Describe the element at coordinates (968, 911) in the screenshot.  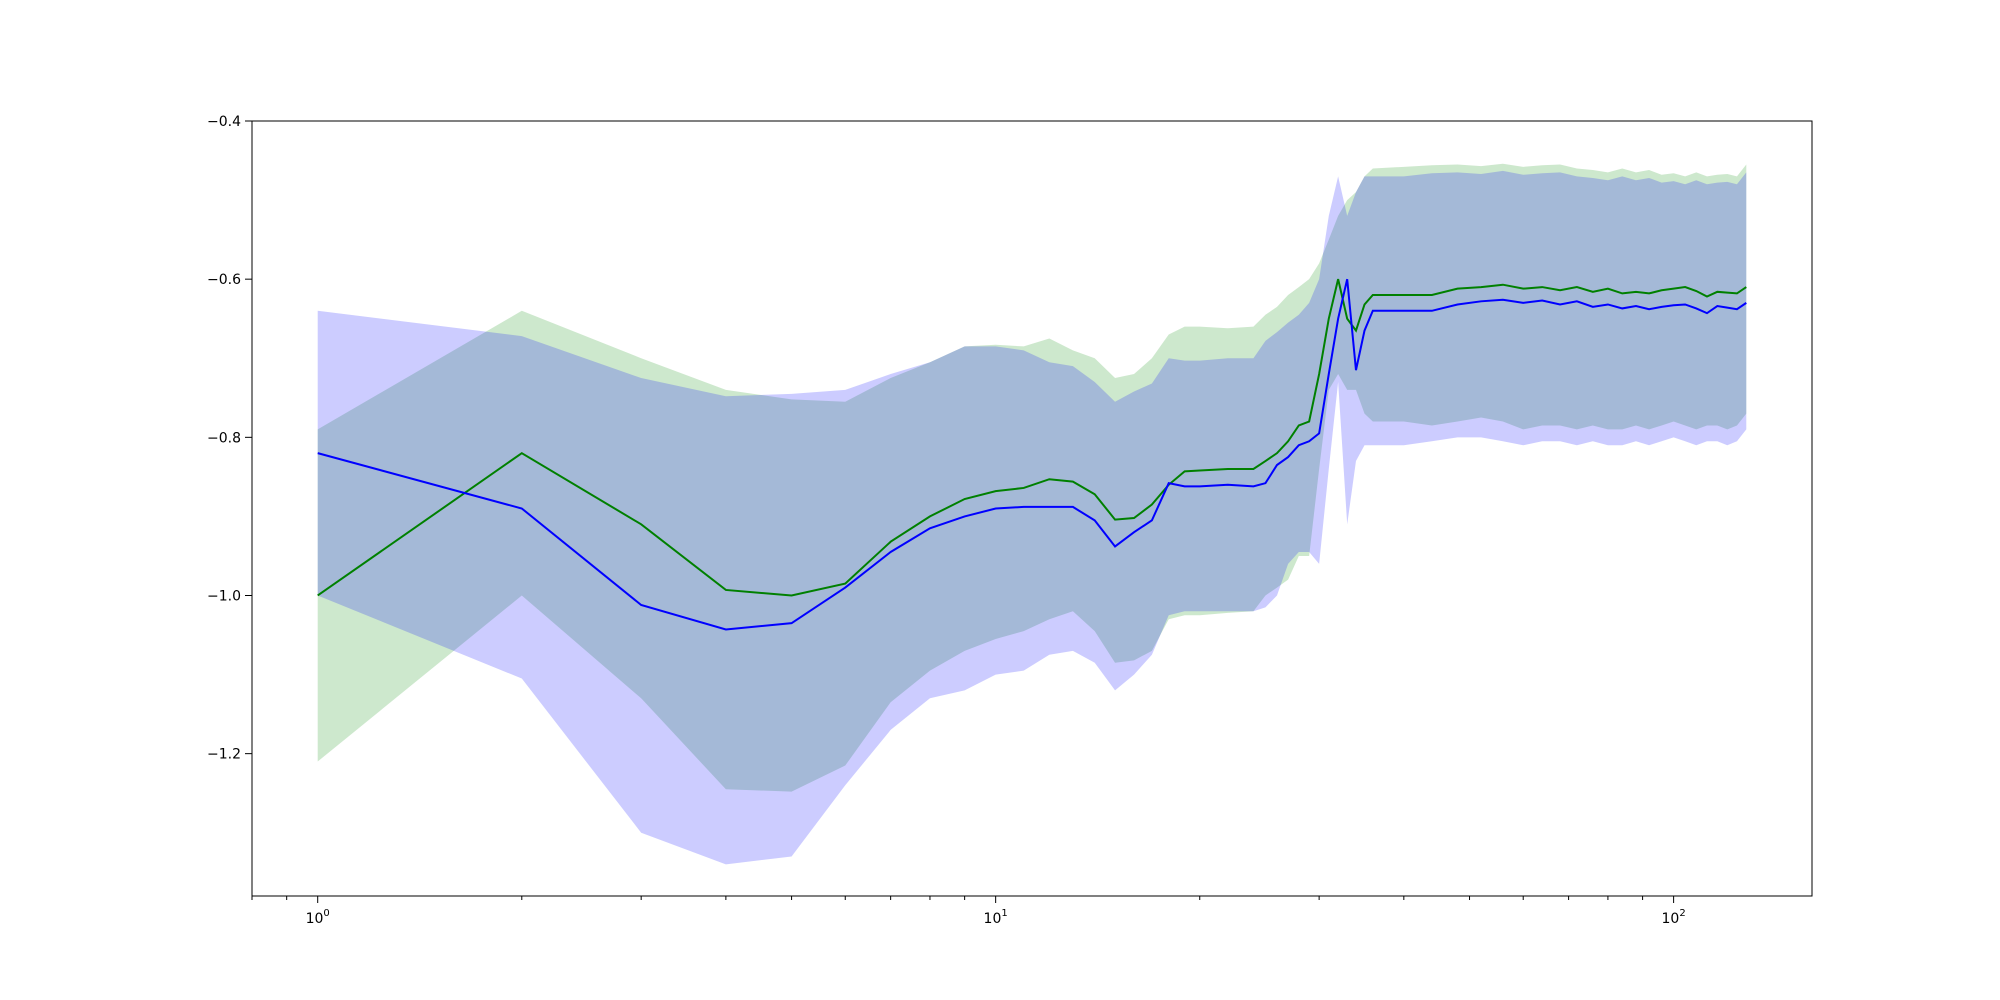
I see `x-axis: 10⁰ 10¹ 10²` at that location.